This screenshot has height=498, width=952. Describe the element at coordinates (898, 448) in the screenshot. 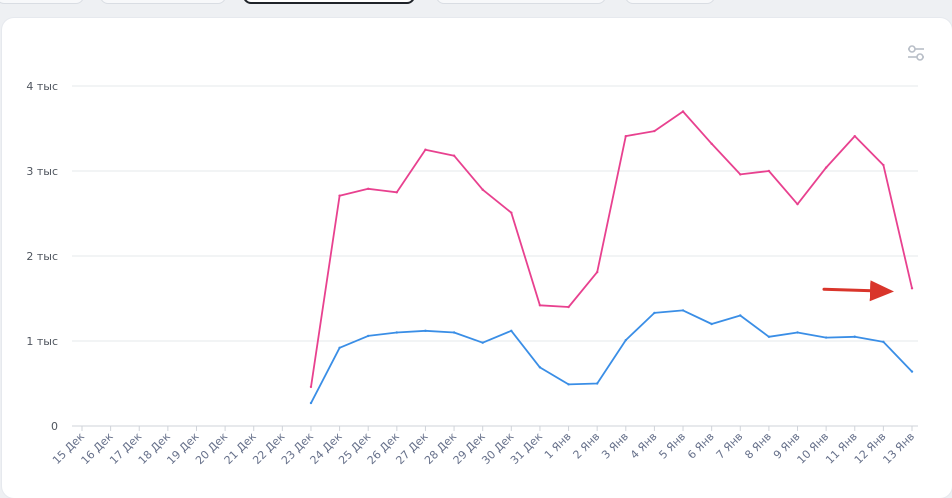

I see `x-tick-label: 13 Янв` at that location.